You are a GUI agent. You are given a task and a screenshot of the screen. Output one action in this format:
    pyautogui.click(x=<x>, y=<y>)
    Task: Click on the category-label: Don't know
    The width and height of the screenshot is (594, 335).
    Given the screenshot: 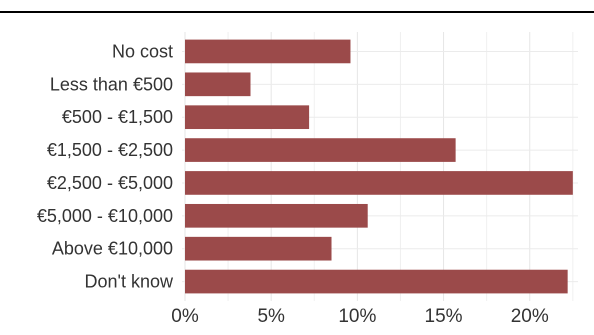 What is the action you would take?
    pyautogui.click(x=129, y=282)
    